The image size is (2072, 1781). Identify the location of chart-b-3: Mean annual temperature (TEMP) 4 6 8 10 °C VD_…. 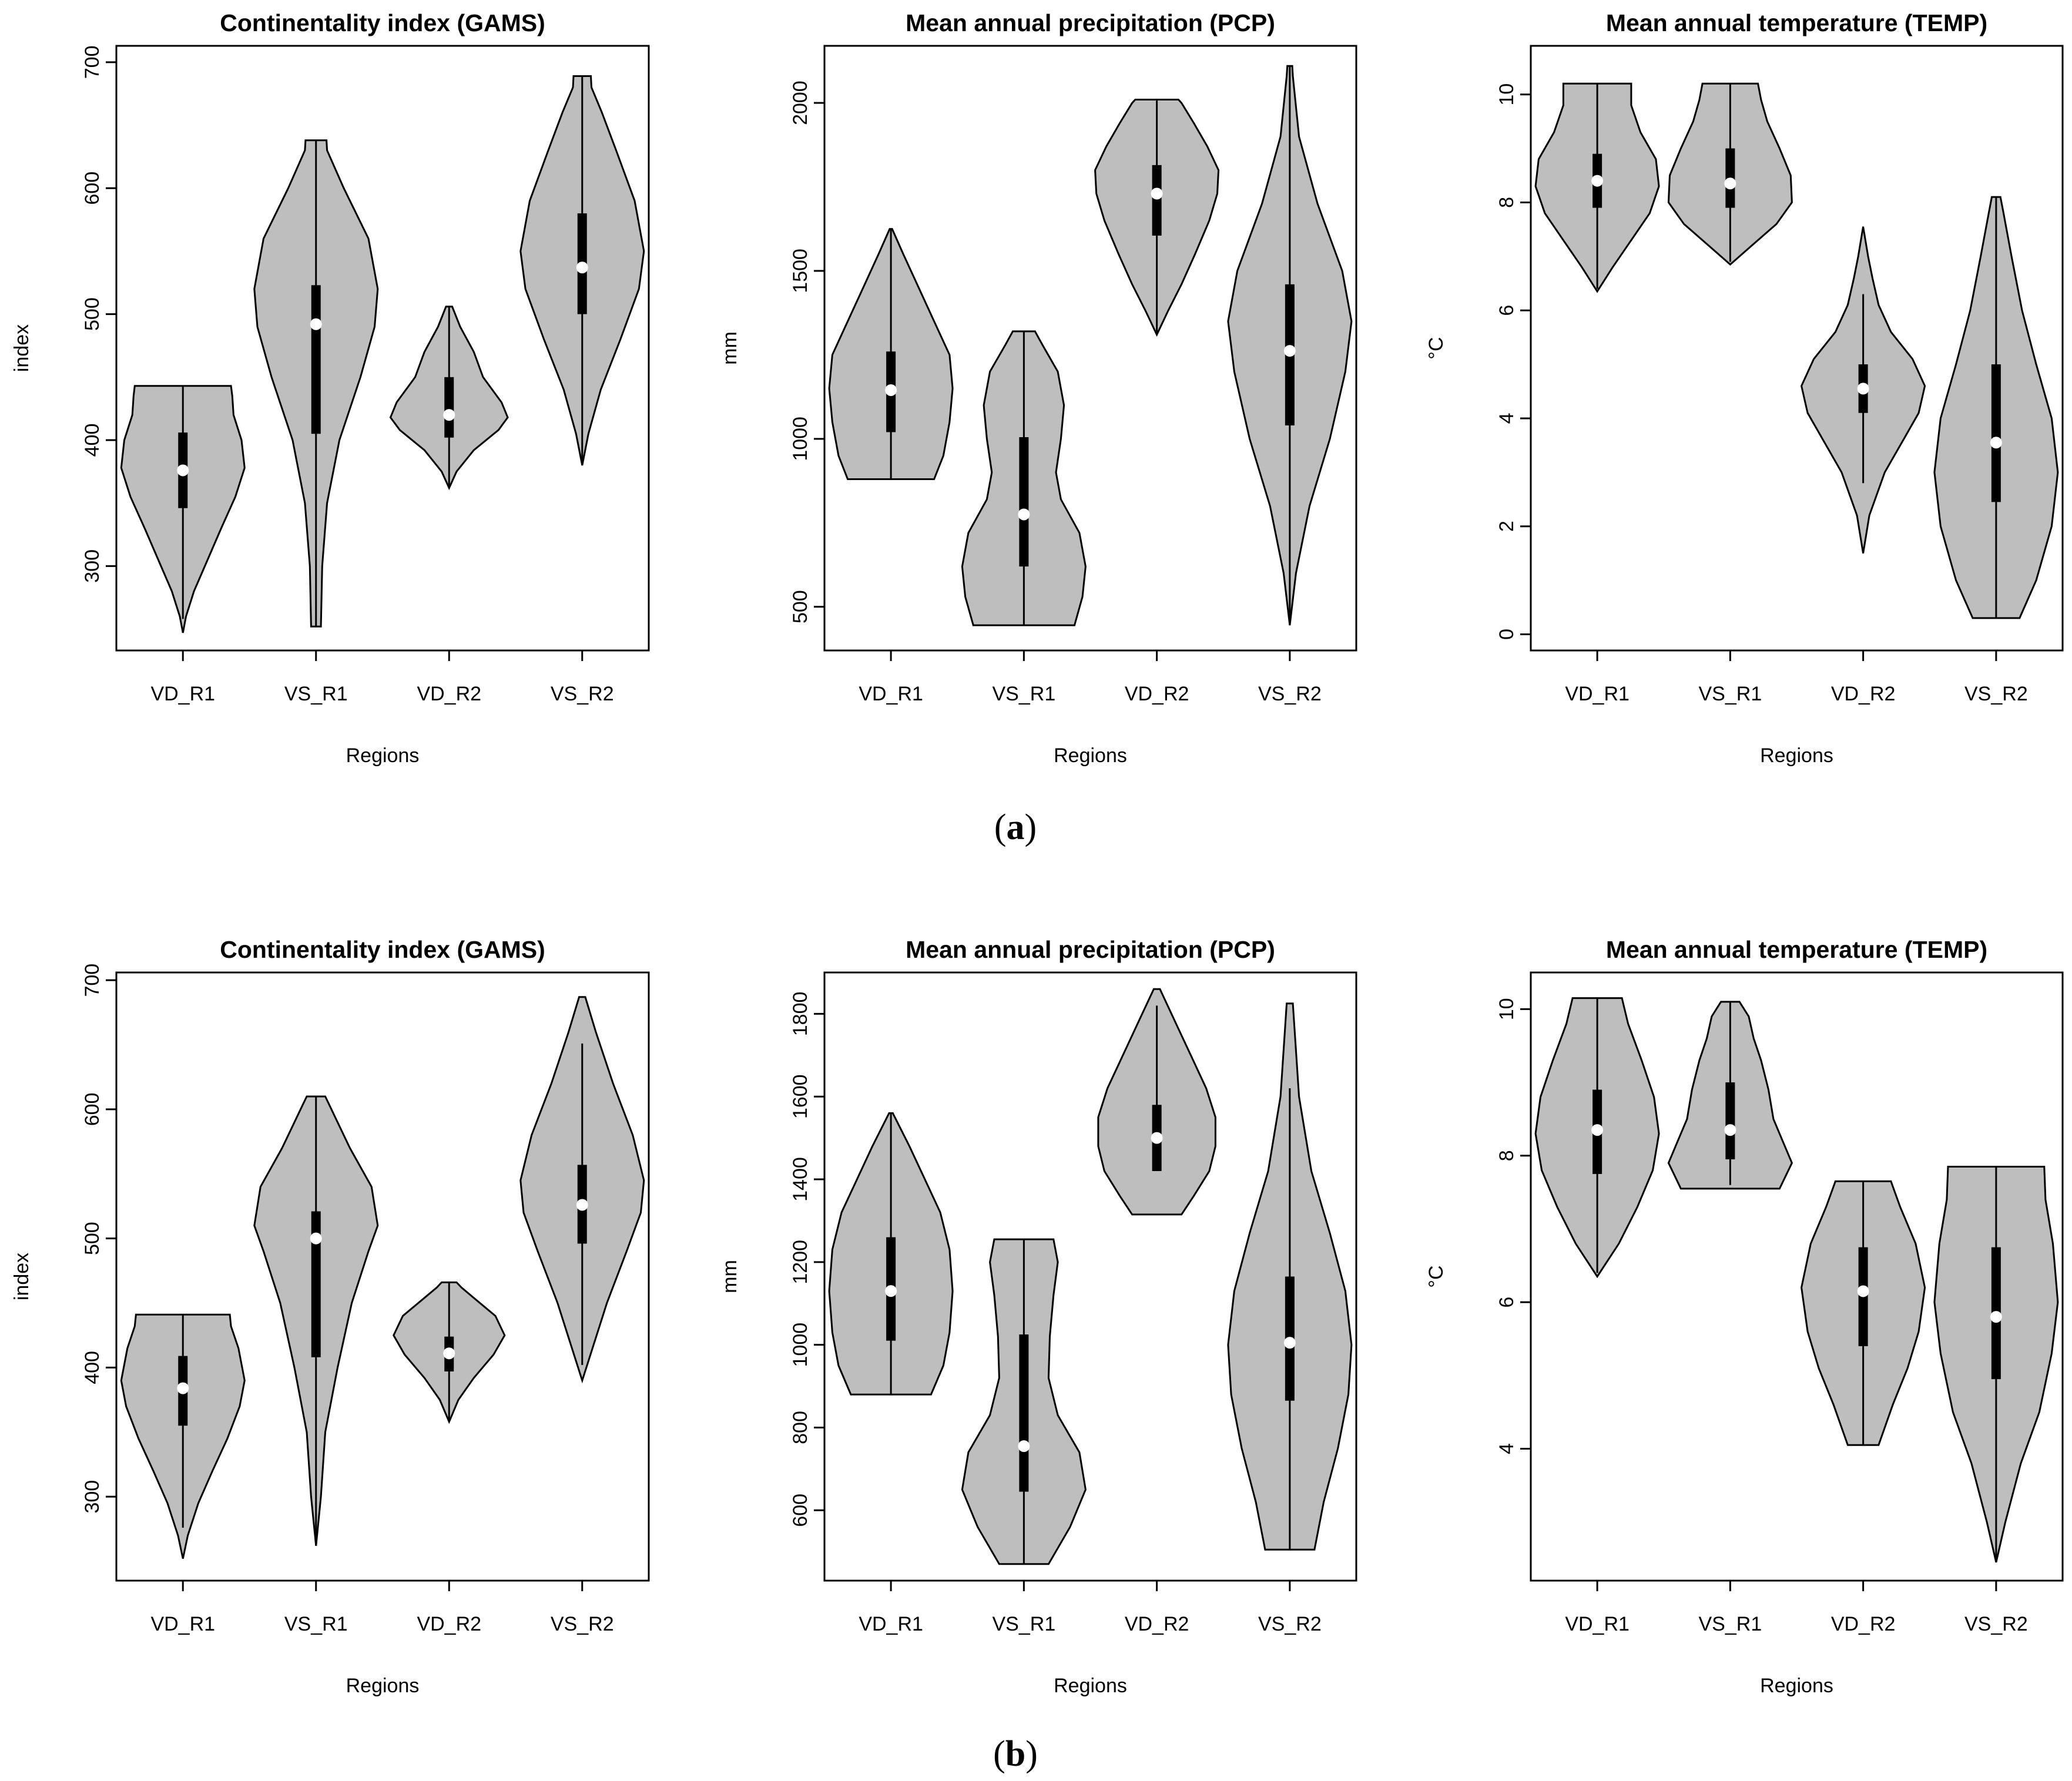
(1745, 1316).